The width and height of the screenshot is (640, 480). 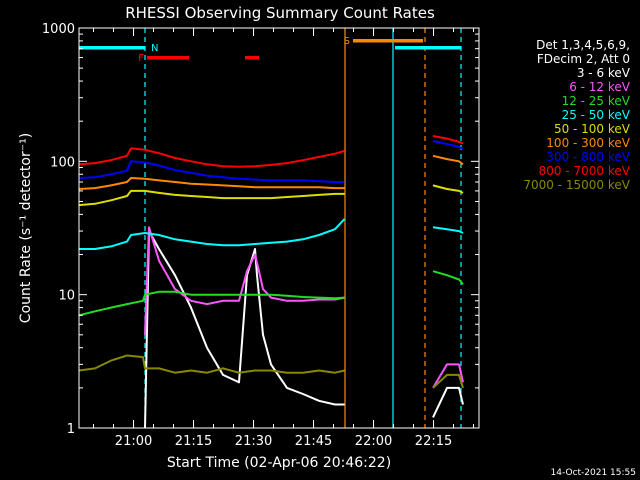 What do you see at coordinates (596, 101) in the screenshot?
I see `legend-entry-2: 12 - 25 keV` at bounding box center [596, 101].